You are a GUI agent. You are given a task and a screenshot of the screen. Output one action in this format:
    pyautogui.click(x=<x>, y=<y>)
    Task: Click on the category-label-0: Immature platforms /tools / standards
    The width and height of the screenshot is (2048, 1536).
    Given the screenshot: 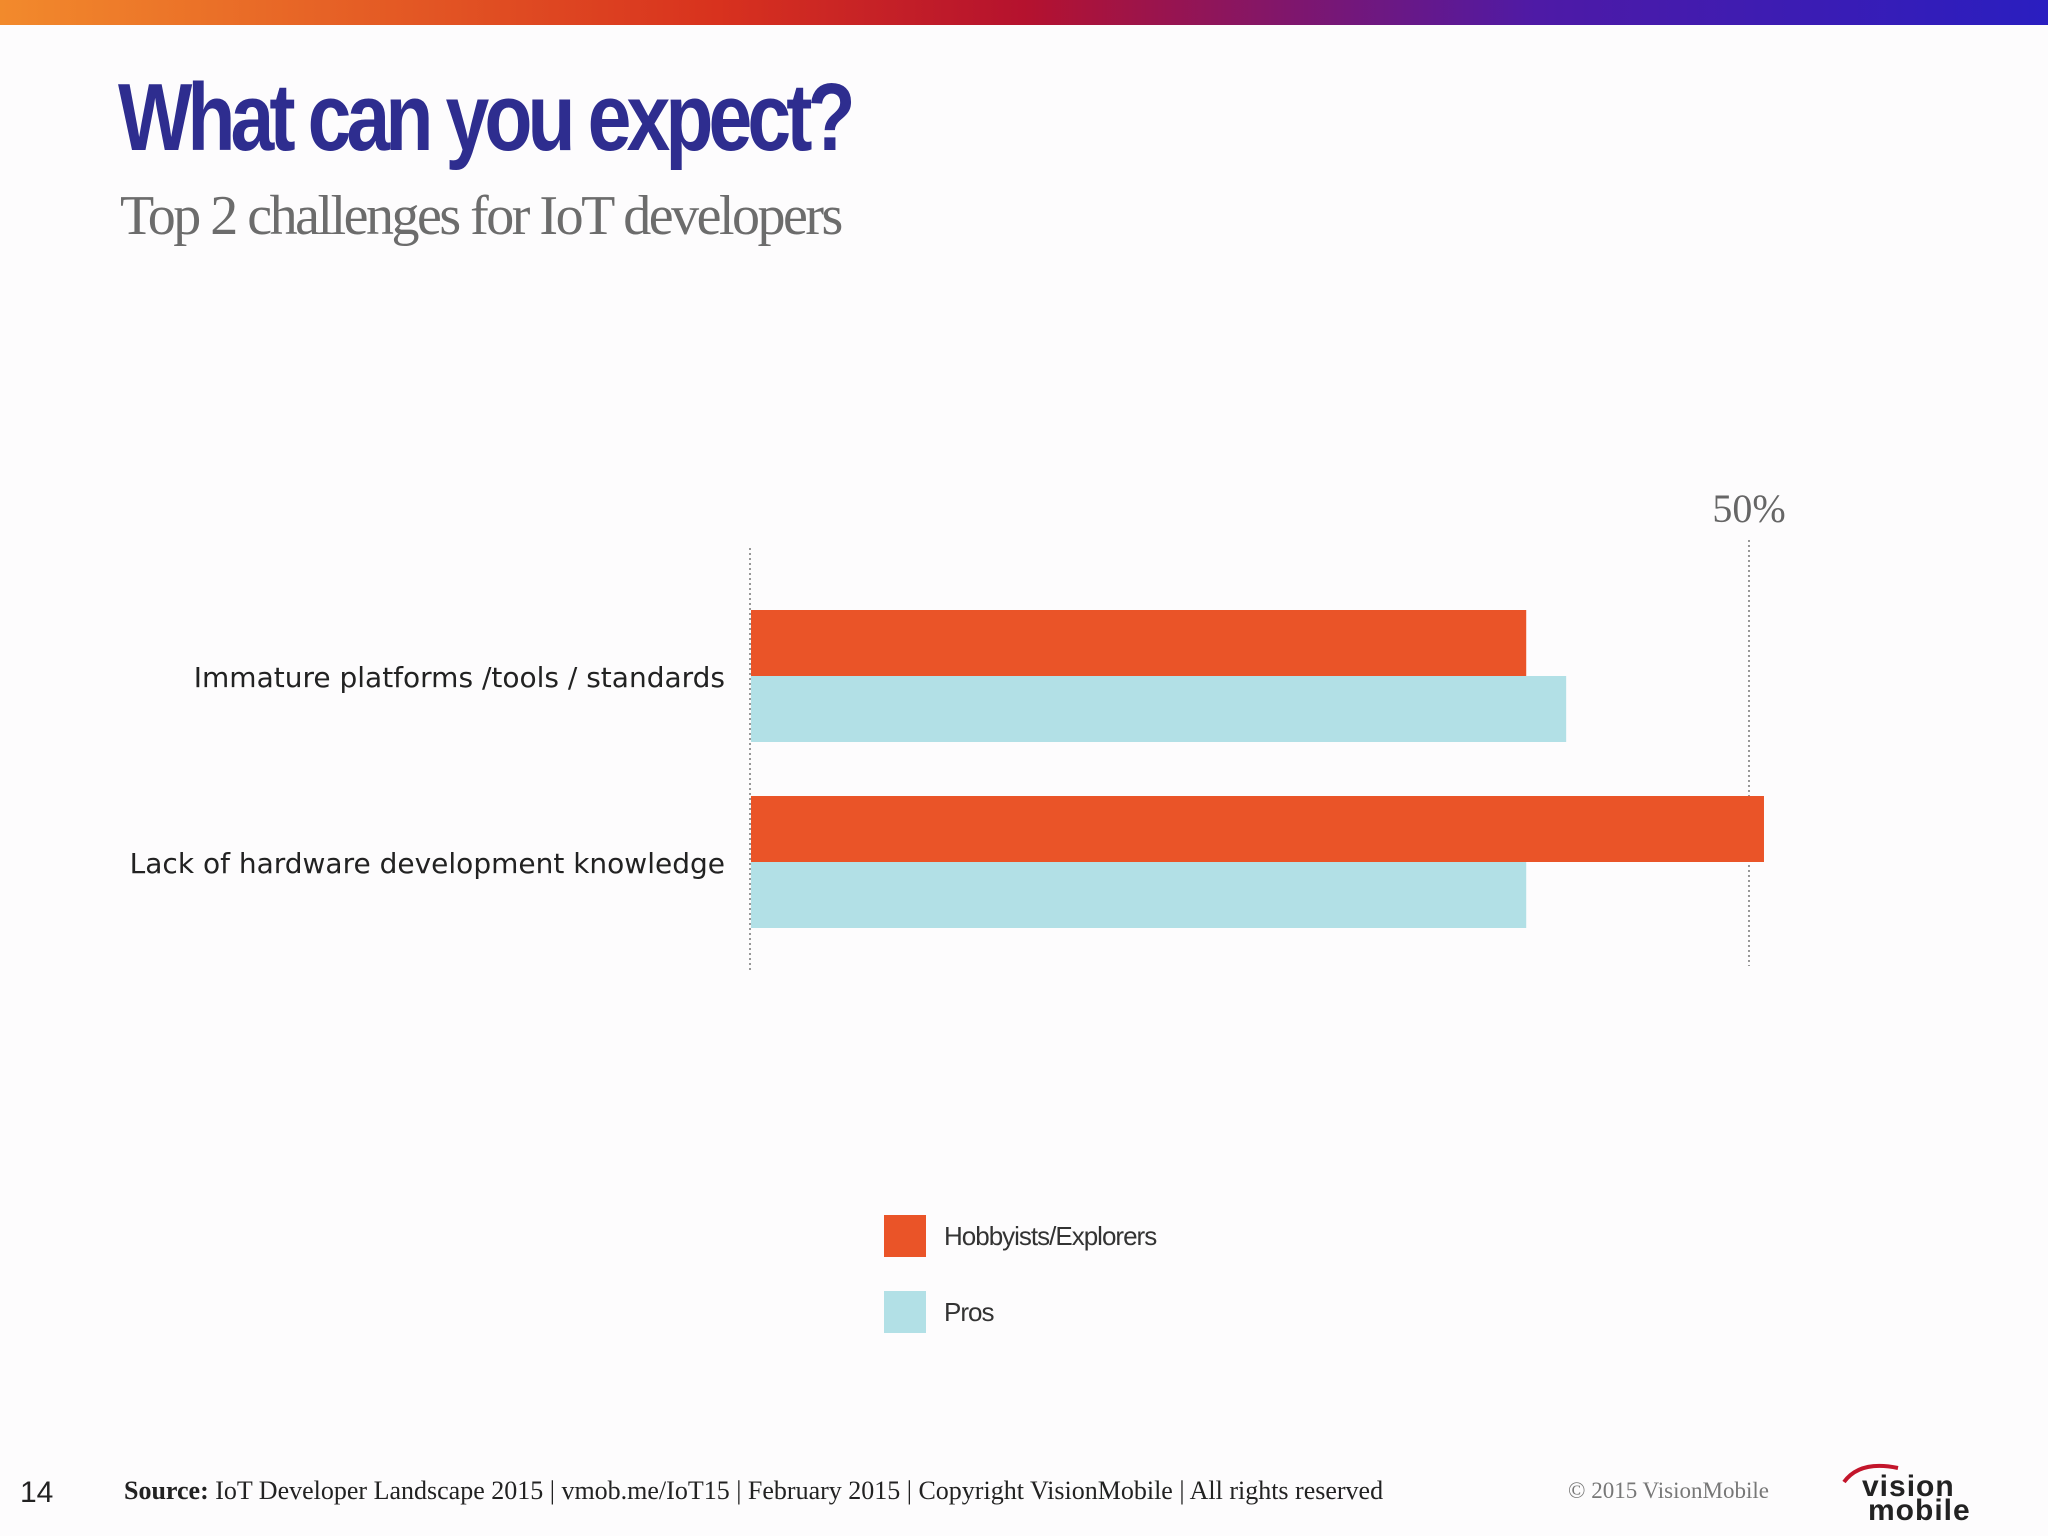 What is the action you would take?
    pyautogui.click(x=459, y=677)
    